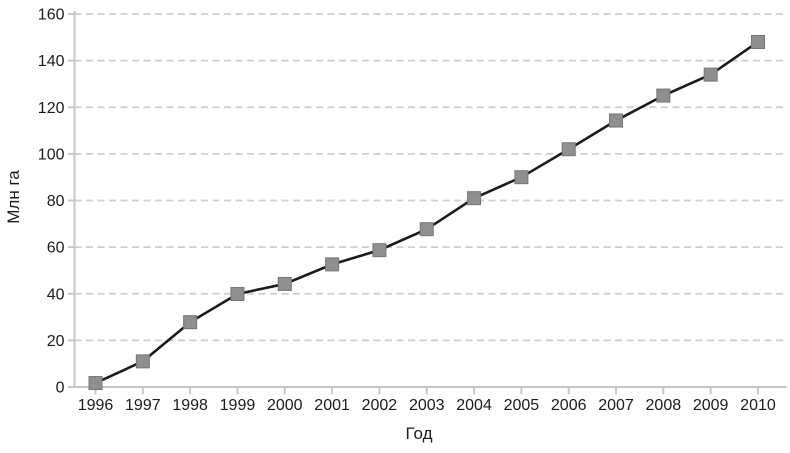  What do you see at coordinates (616, 405) in the screenshot?
I see `x-tick-label-2007: 2007` at bounding box center [616, 405].